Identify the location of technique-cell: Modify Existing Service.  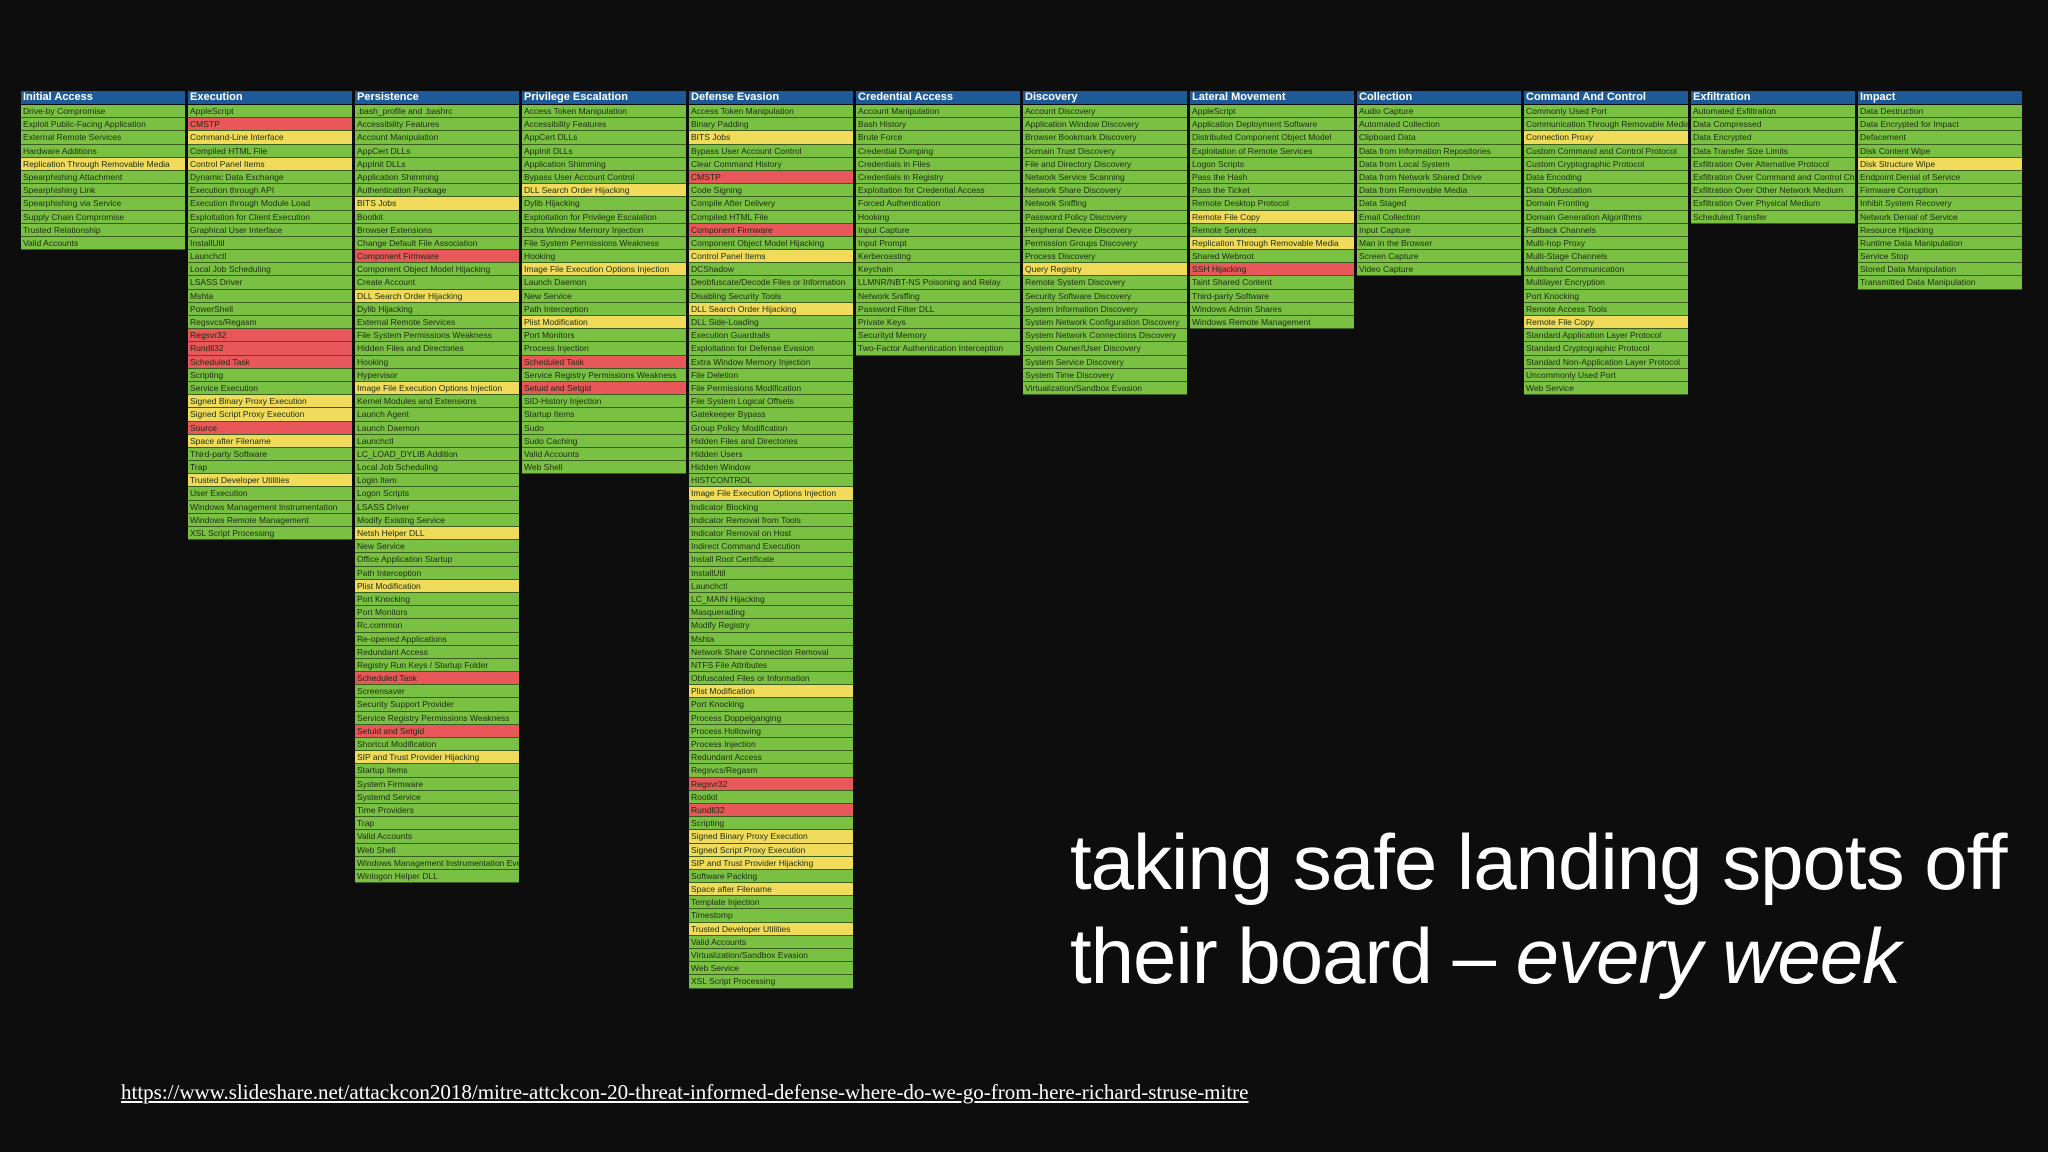
(437, 520).